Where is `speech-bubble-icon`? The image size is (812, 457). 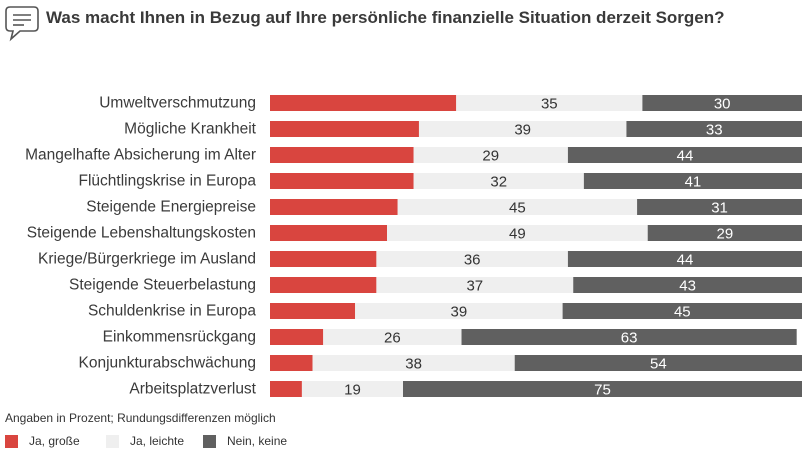 speech-bubble-icon is located at coordinates (22, 24).